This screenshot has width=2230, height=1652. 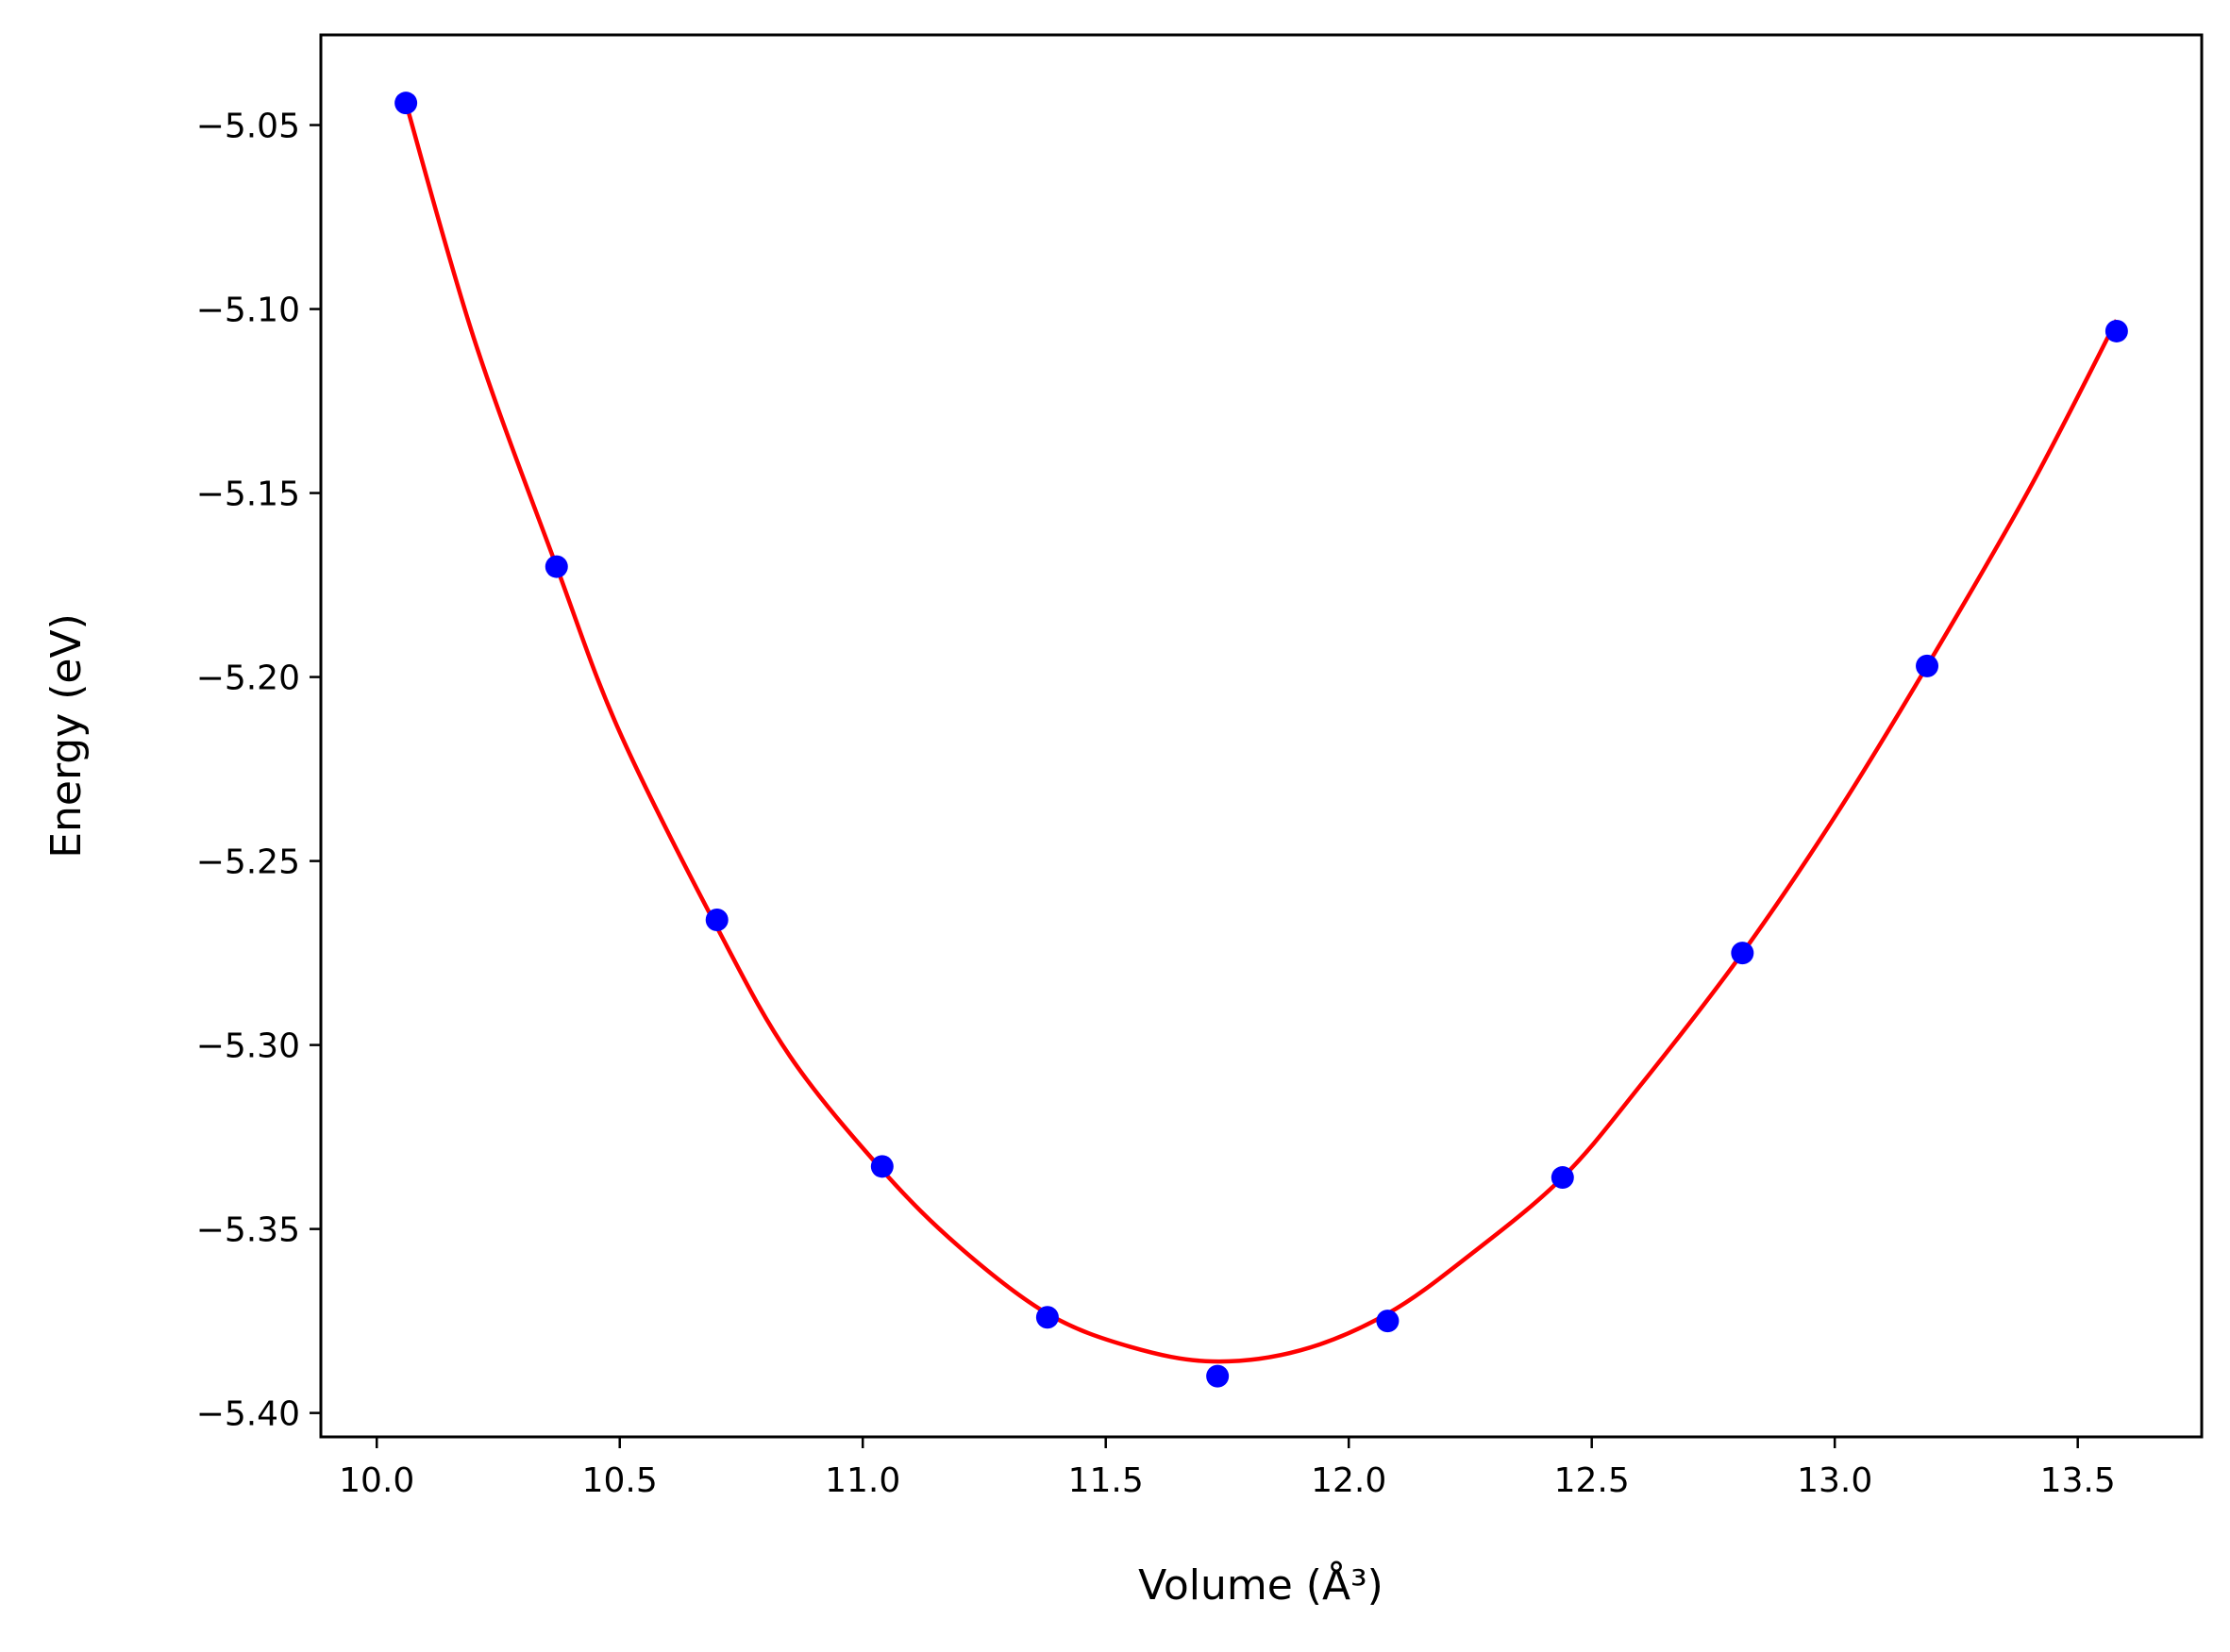 What do you see at coordinates (248, 495) in the screenshot?
I see `y-tick-label: −5.15` at bounding box center [248, 495].